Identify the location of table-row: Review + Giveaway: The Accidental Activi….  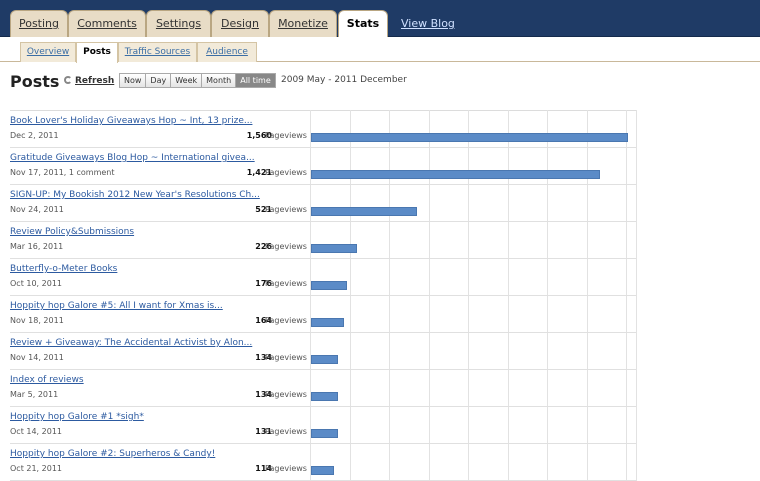
(323, 351).